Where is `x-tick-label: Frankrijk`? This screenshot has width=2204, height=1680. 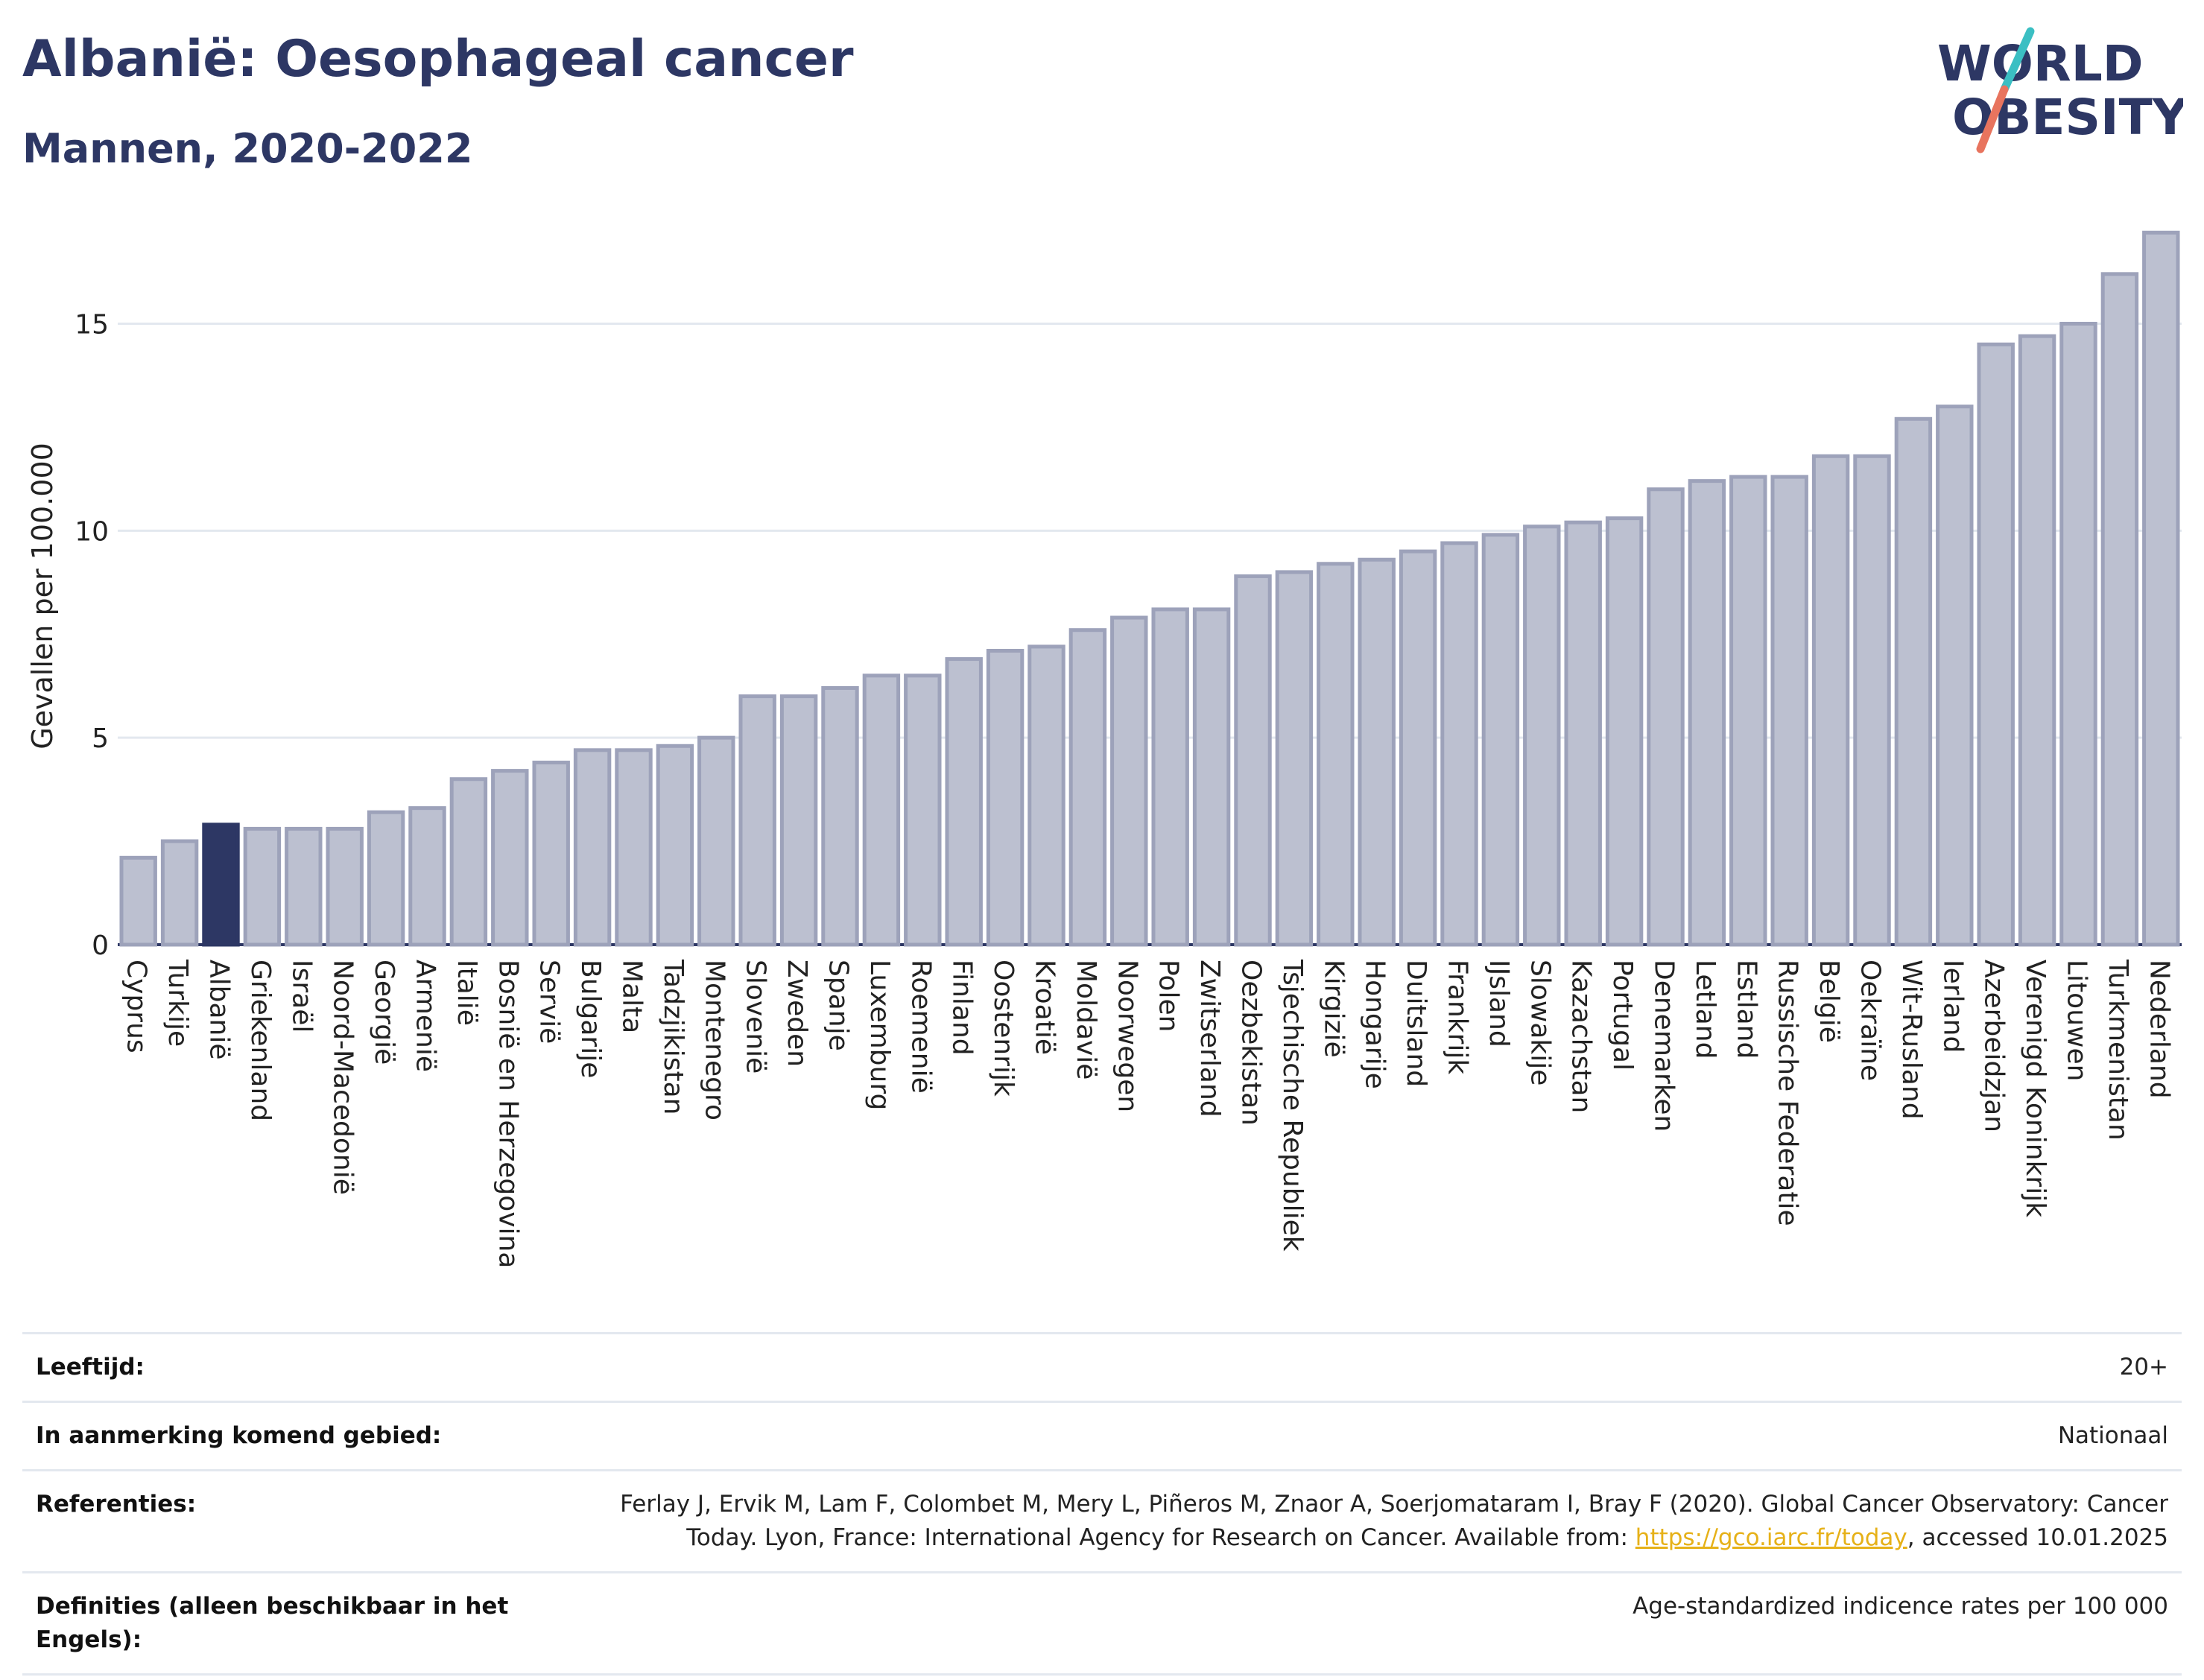
x-tick-label: Frankrijk is located at coordinates (1458, 1017).